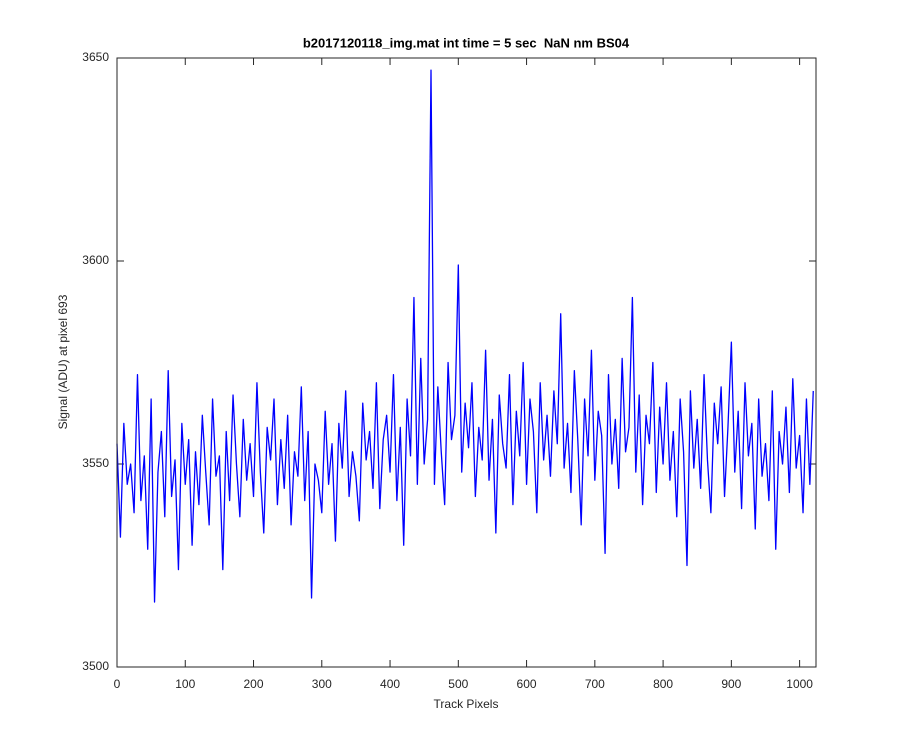 Image resolution: width=900 pixels, height=750 pixels. What do you see at coordinates (322, 684) in the screenshot?
I see `x-tick-label: 300` at bounding box center [322, 684].